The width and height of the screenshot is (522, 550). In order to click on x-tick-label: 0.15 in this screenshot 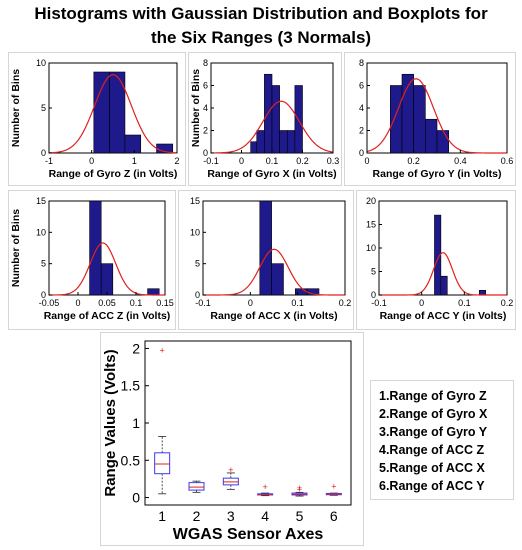, I will do `click(165, 303)`.